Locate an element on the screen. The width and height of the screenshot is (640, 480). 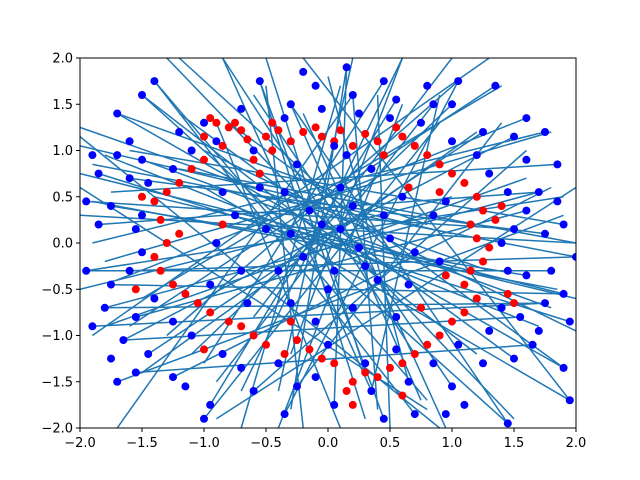
y-tick-label: 1.0 is located at coordinates (62, 151).